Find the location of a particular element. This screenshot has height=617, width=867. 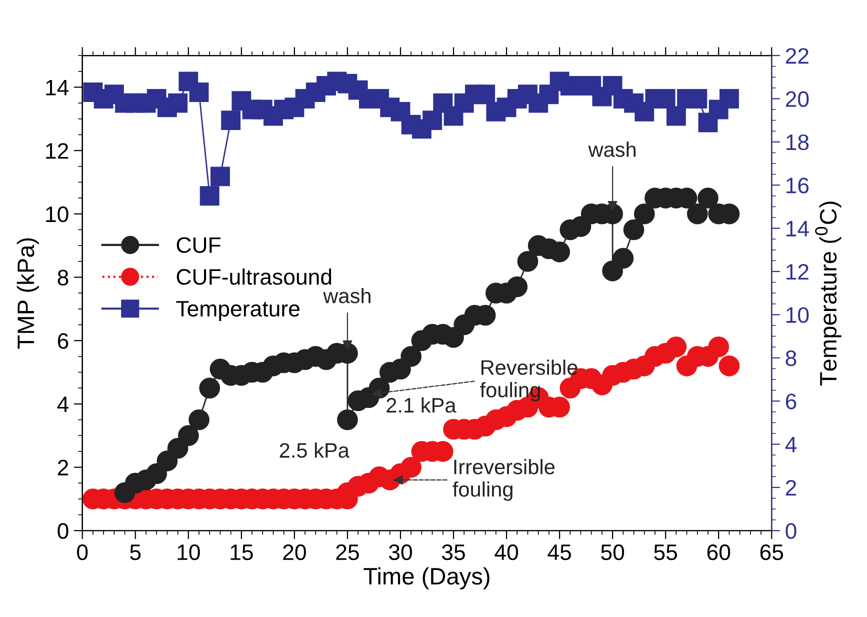

y2-tick-label: 8 is located at coordinates (791, 358).